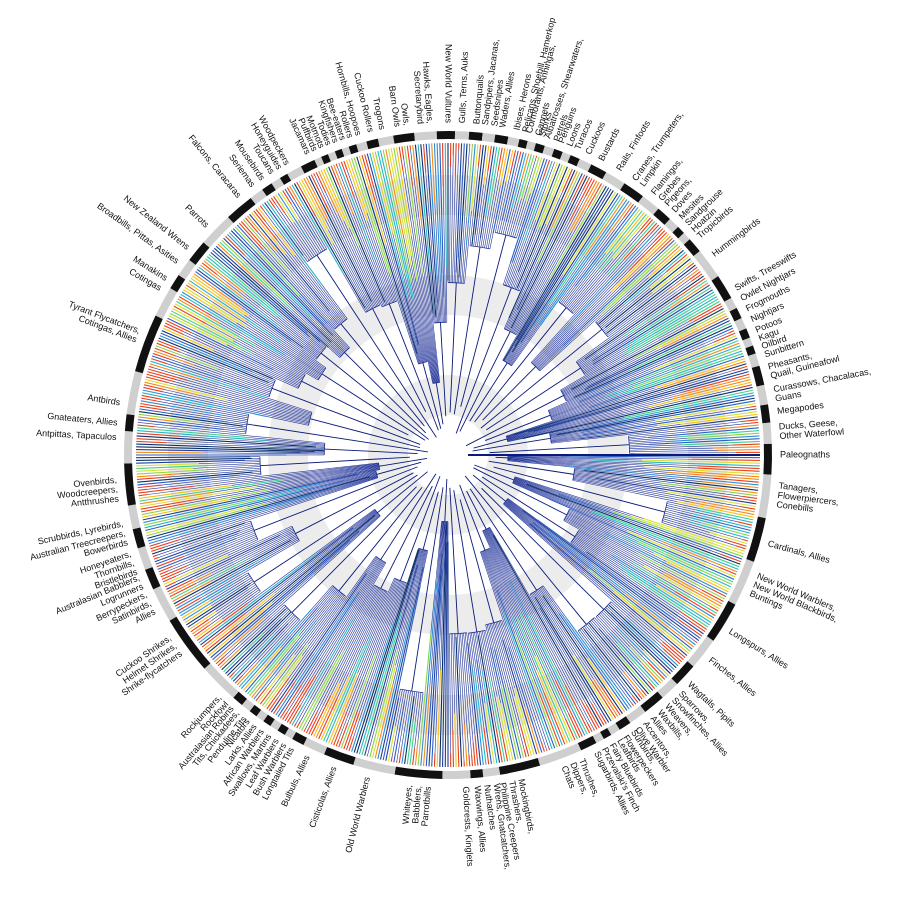  I want to click on clade-label: Goldcrests, Kinglets, so click(468, 826).